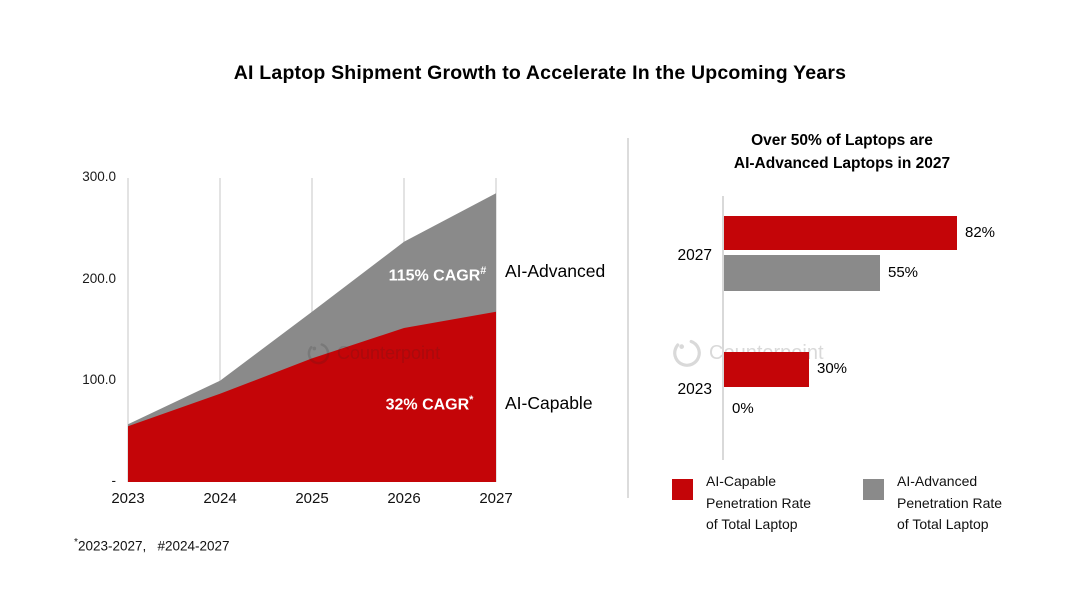  What do you see at coordinates (842, 163) in the screenshot?
I see `bar-chart-title-line2: AI-Advanced Laptops in 2027` at bounding box center [842, 163].